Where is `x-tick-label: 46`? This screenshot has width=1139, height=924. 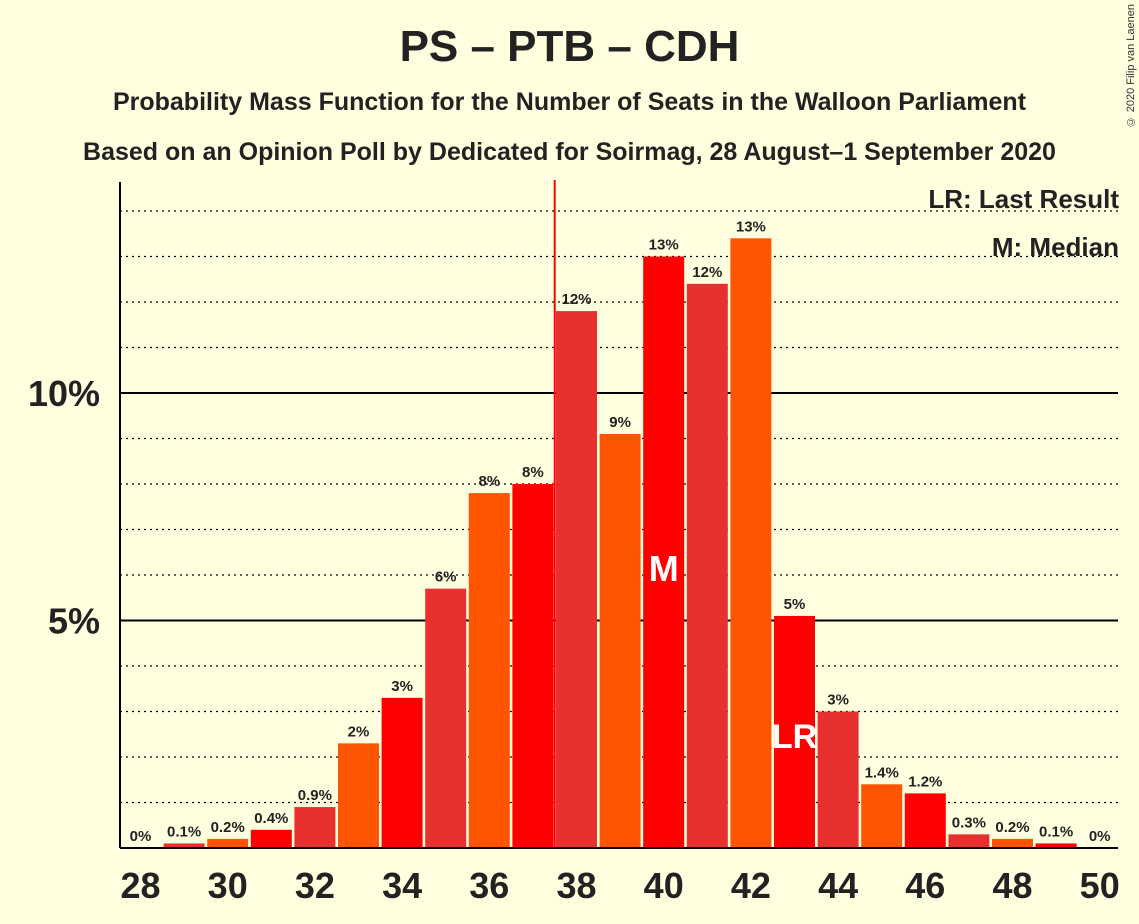 x-tick-label: 46 is located at coordinates (925, 885).